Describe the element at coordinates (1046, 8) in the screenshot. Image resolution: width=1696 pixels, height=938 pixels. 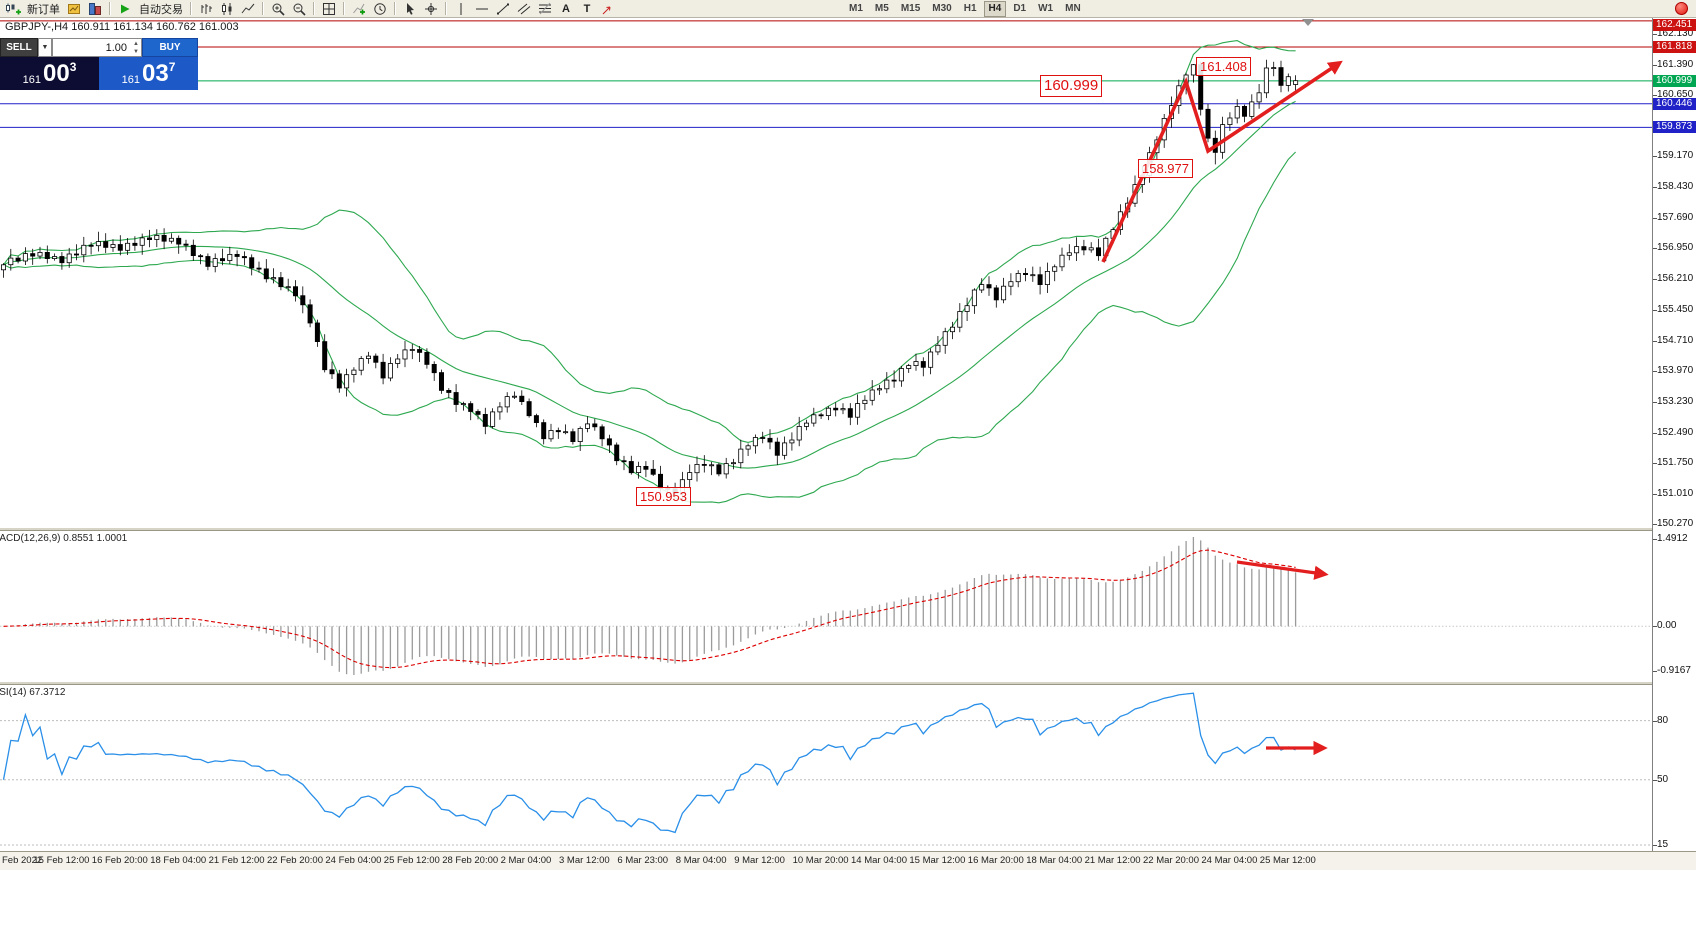
I see `timeframe-w1: W1` at that location.